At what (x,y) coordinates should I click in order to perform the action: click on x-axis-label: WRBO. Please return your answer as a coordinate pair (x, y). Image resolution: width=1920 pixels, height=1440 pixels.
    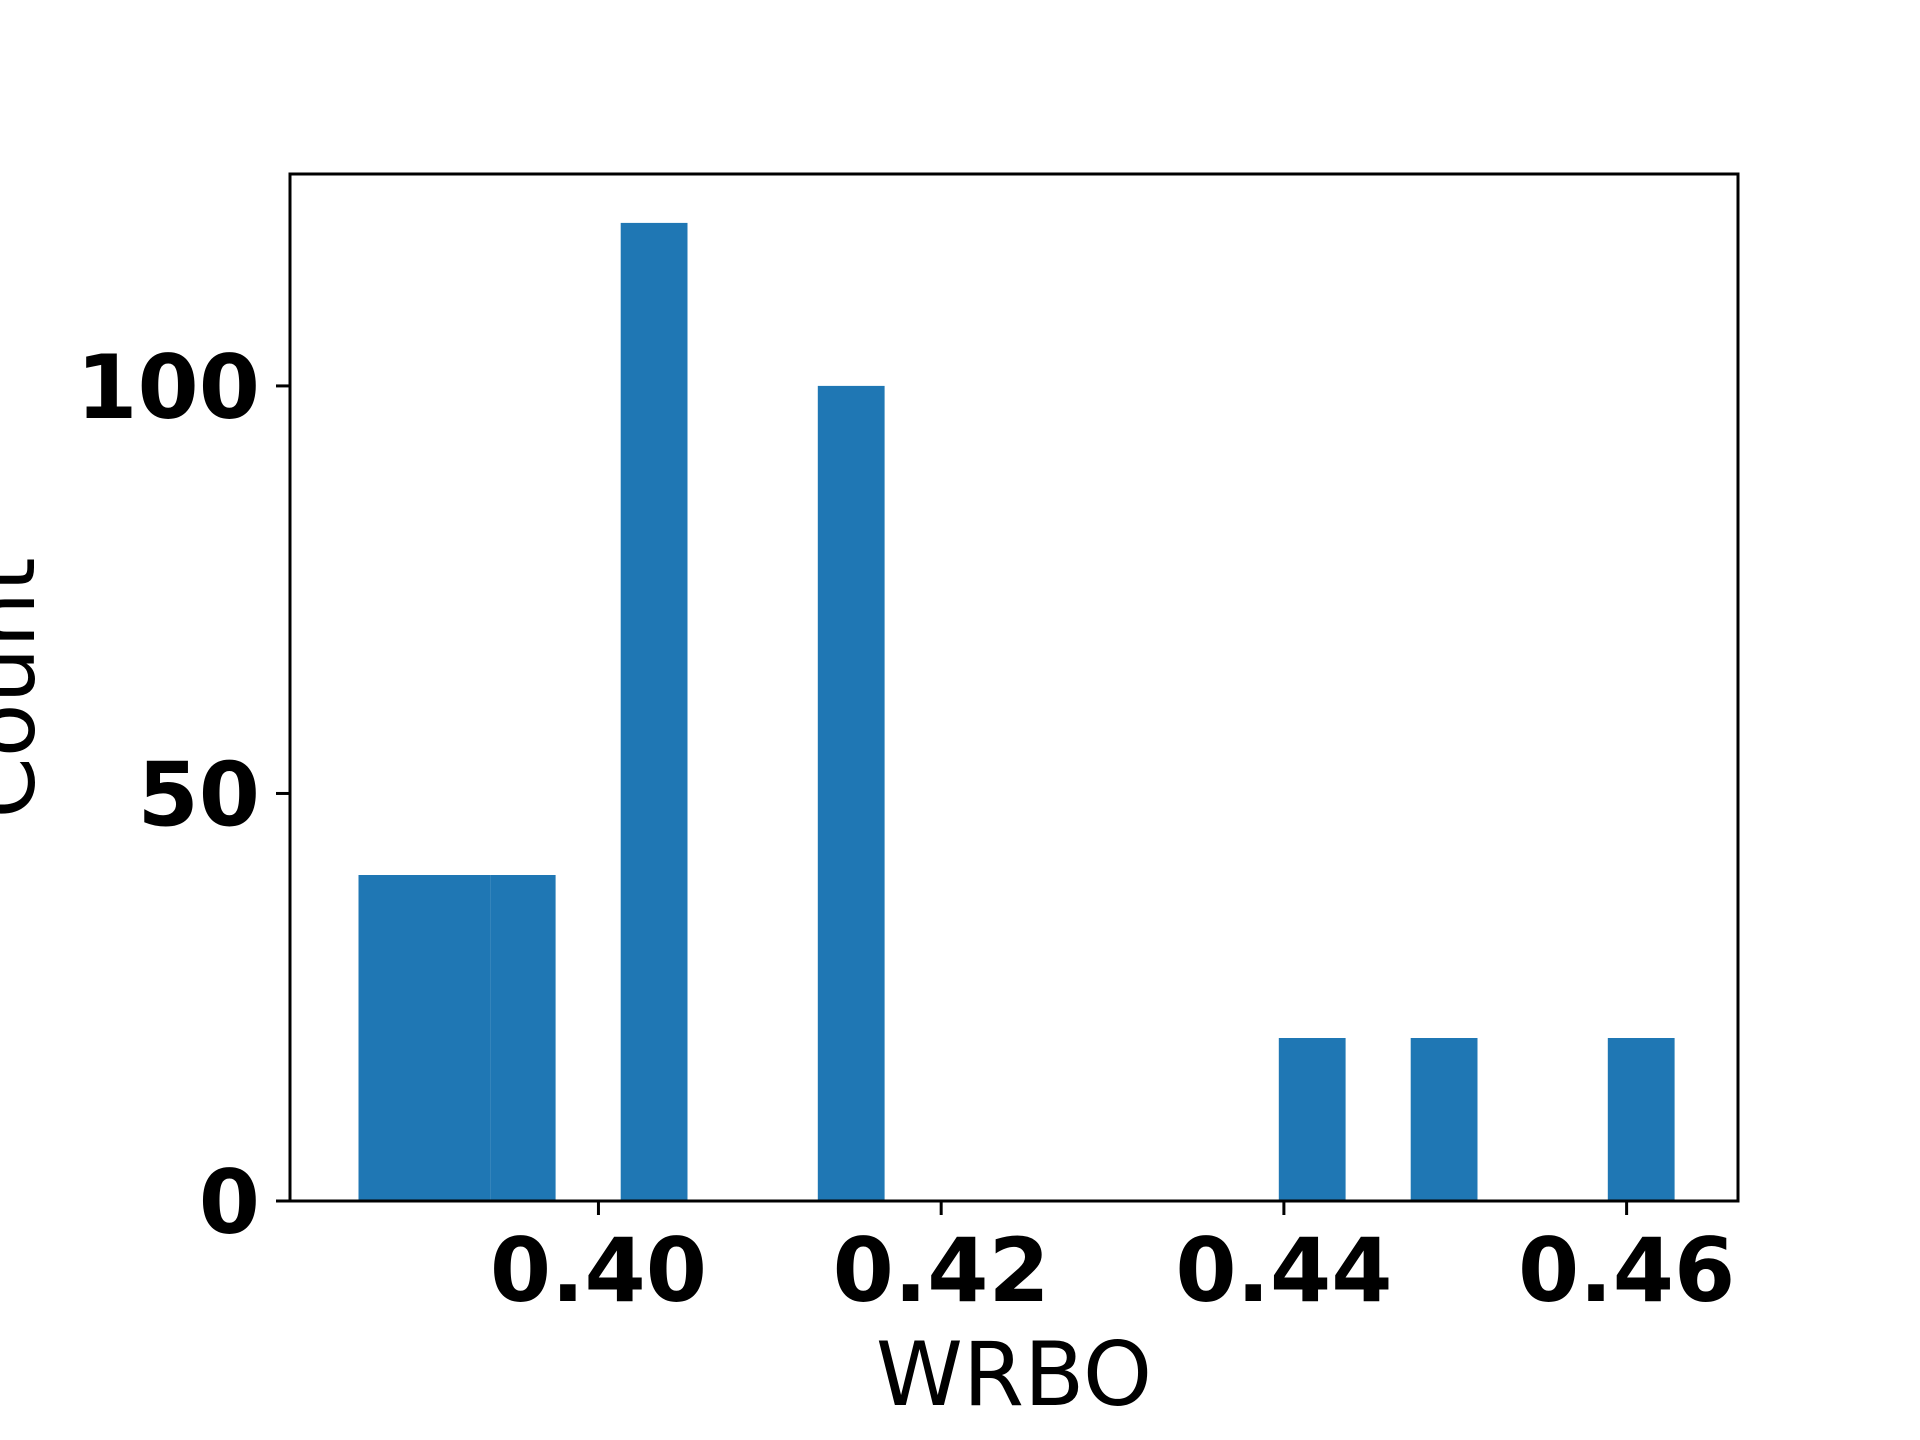
    Looking at the image, I should click on (1014, 1374).